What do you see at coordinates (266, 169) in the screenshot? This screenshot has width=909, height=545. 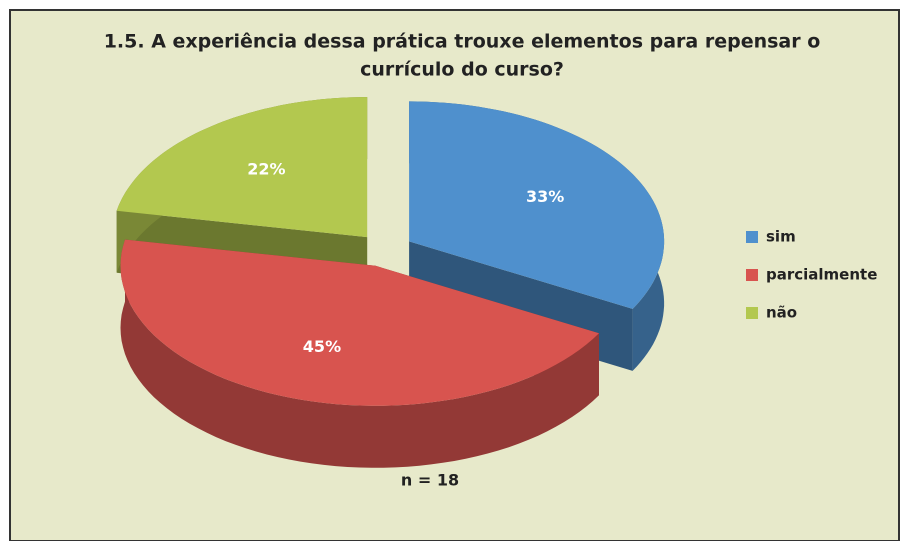 I see `data-label: 22%` at bounding box center [266, 169].